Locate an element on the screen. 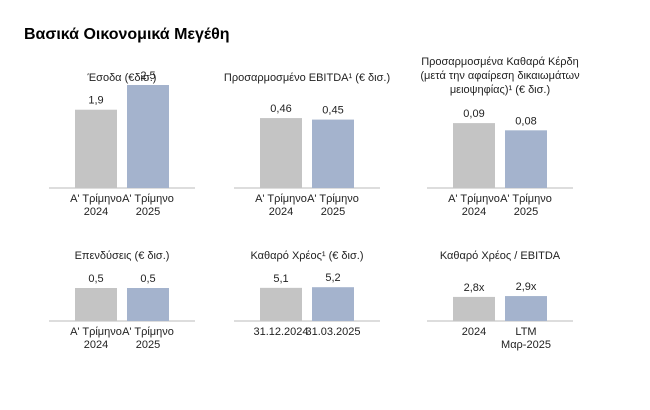 The image size is (650, 410). chart-title: Προσαρμοσμένα Καθαρά Κέρδη is located at coordinates (500, 62).